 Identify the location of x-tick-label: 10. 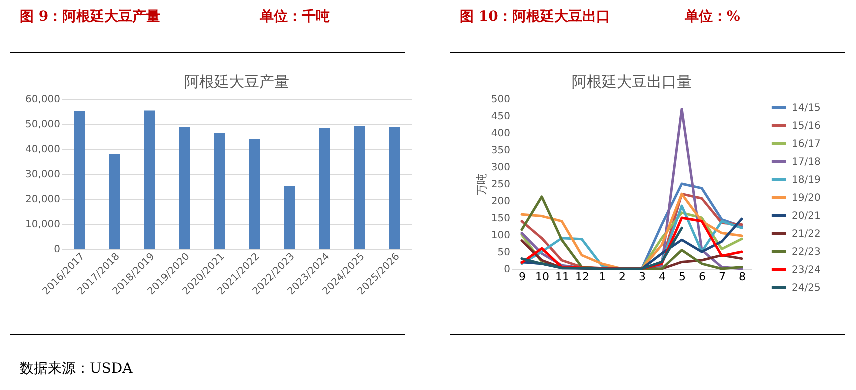
(543, 277).